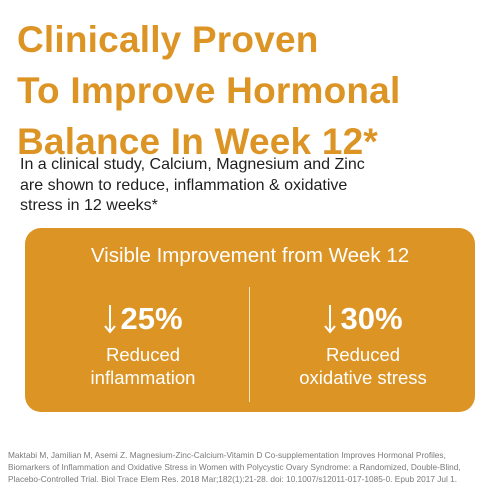 The image size is (500, 500). What do you see at coordinates (209, 90) in the screenshot?
I see `headline-line-2: To Improve Hormonal` at bounding box center [209, 90].